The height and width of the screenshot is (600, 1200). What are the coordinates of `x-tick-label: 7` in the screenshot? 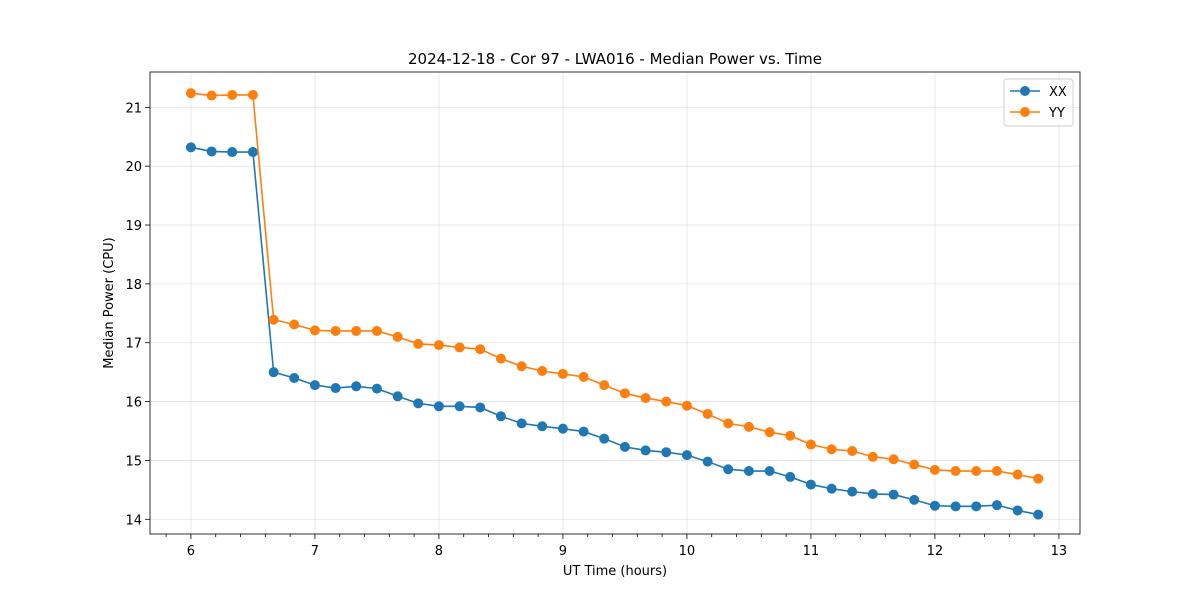 It's located at (315, 551).